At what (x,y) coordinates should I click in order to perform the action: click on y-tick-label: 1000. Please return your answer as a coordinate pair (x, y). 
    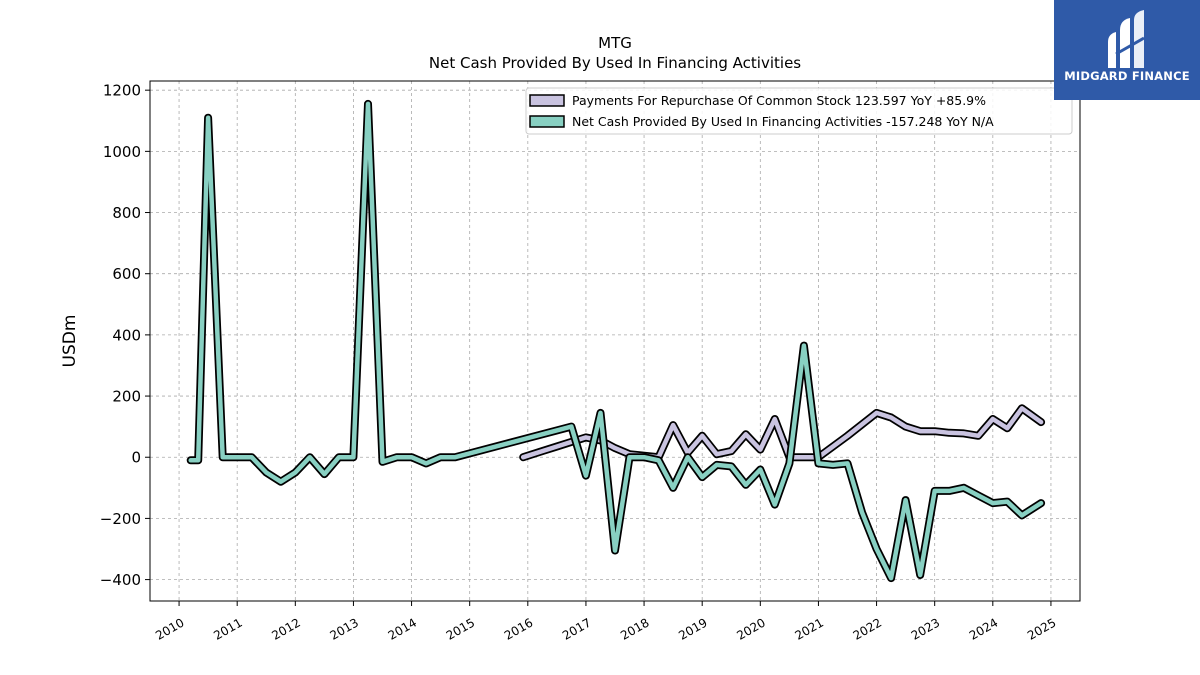
    Looking at the image, I should click on (122, 152).